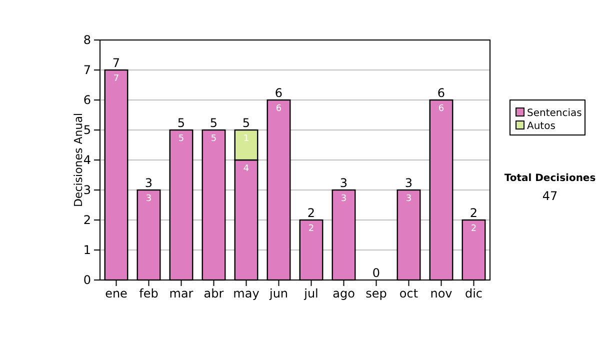 The height and width of the screenshot is (340, 600). I want to click on total-label: 7, so click(116, 63).